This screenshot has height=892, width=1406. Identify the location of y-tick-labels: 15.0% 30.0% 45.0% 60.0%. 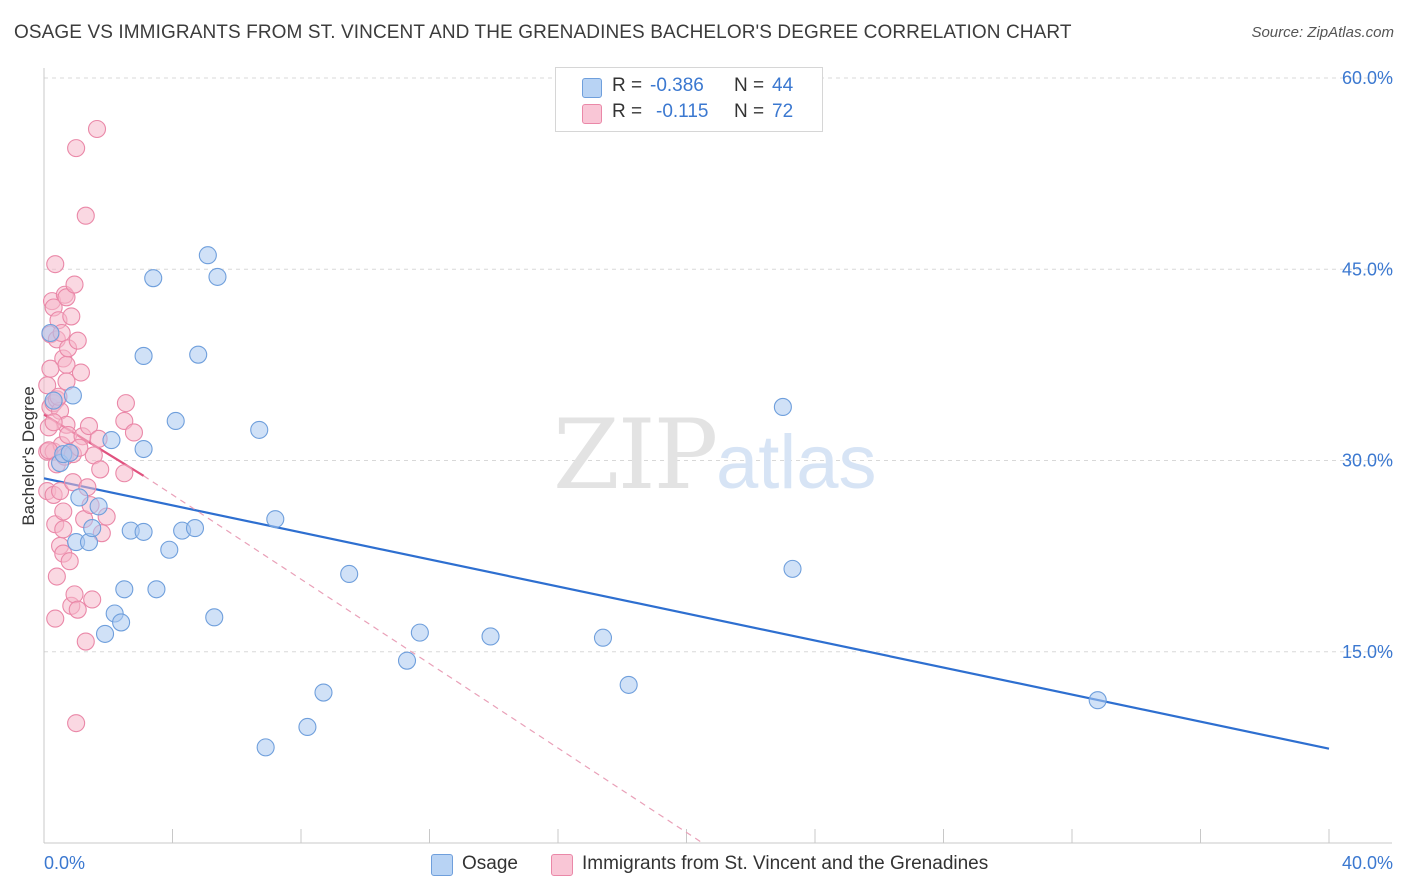
(1367, 365).